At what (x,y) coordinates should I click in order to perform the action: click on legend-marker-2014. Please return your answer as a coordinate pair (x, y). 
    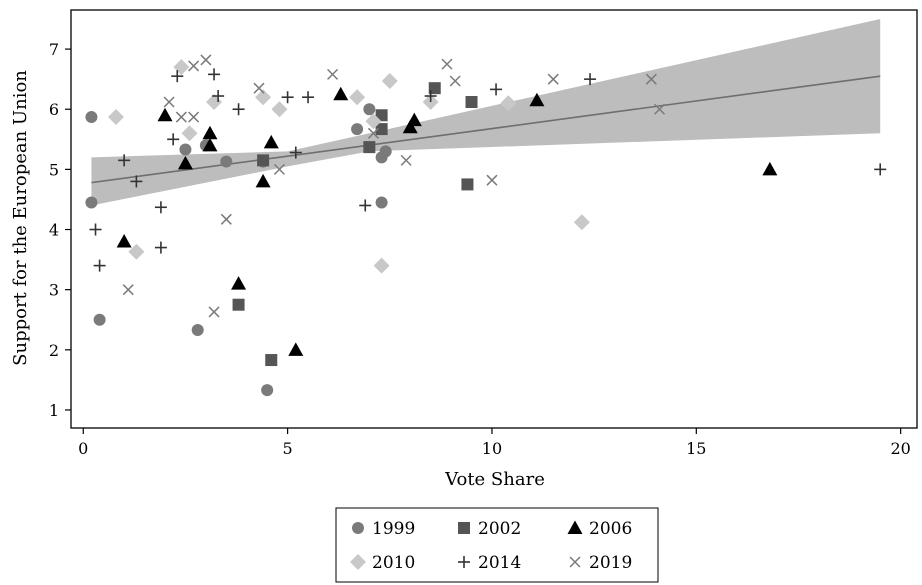
    Looking at the image, I should click on (464, 562).